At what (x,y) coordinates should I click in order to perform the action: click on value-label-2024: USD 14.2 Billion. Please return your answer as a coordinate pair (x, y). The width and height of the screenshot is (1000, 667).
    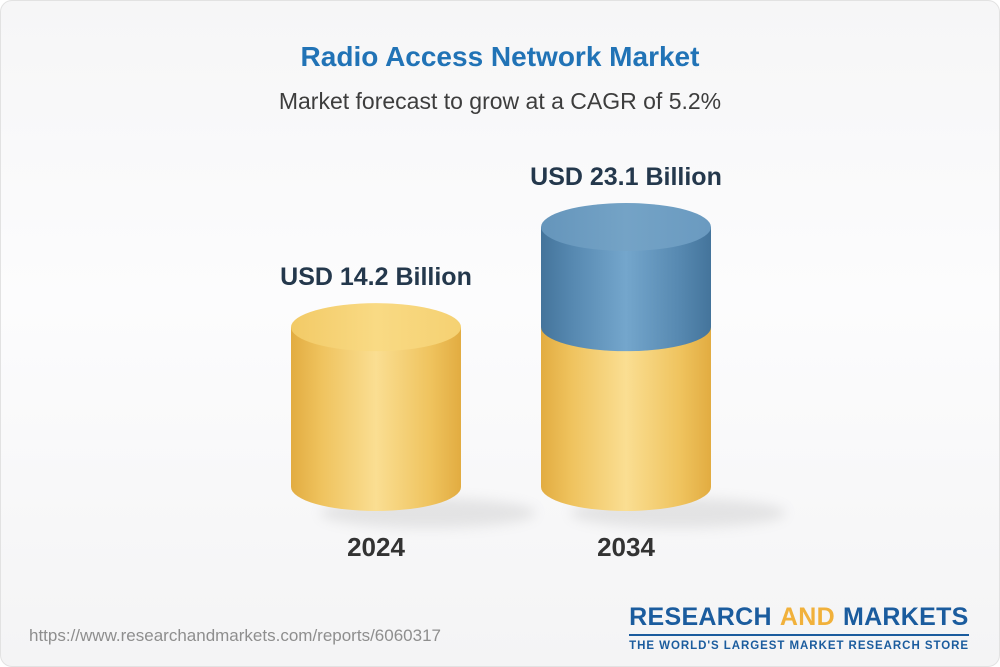
    Looking at the image, I should click on (376, 277).